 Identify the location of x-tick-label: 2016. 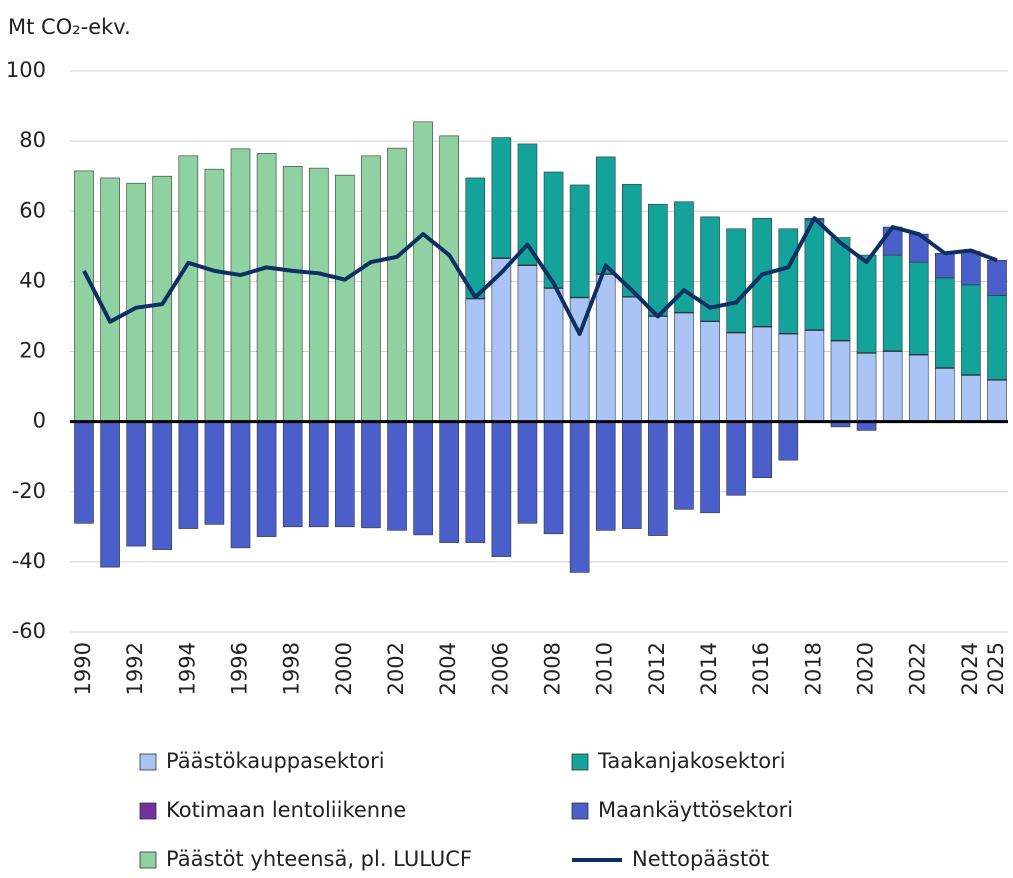
(761, 668).